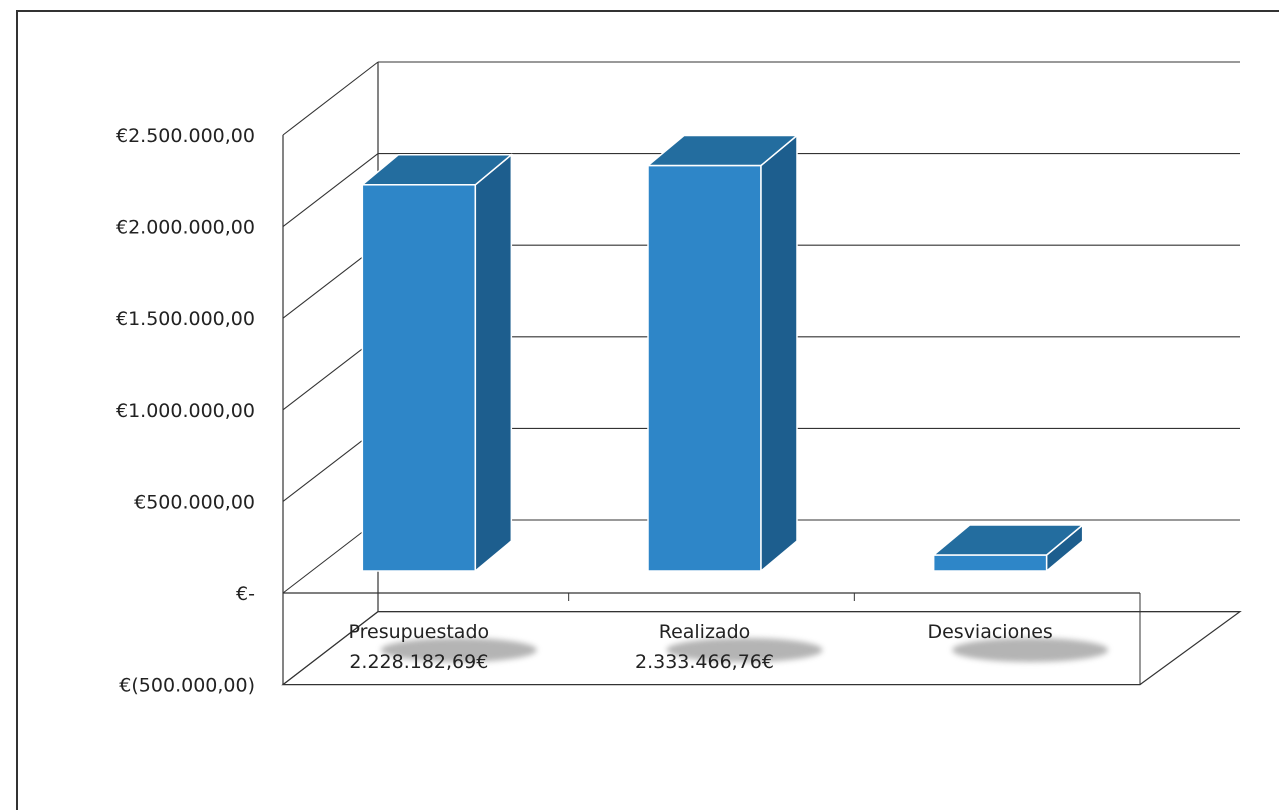  I want to click on negative-floor-plane, so click(761, 648).